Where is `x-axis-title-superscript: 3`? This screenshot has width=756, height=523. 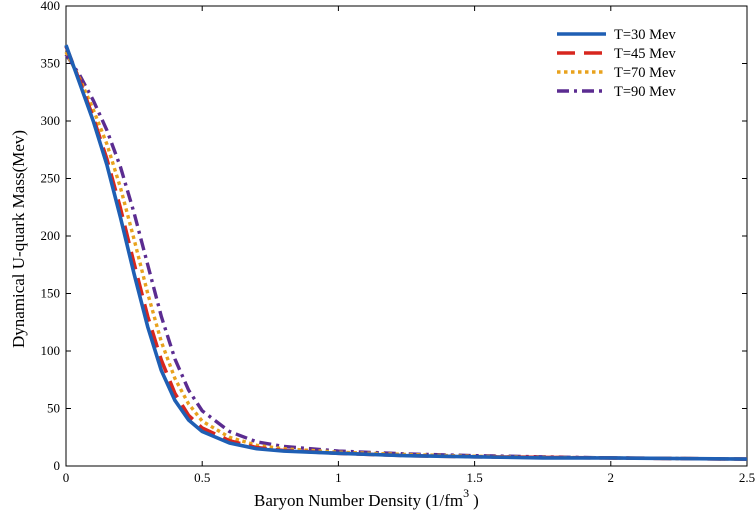 x-axis-title-superscript: 3 is located at coordinates (466, 493).